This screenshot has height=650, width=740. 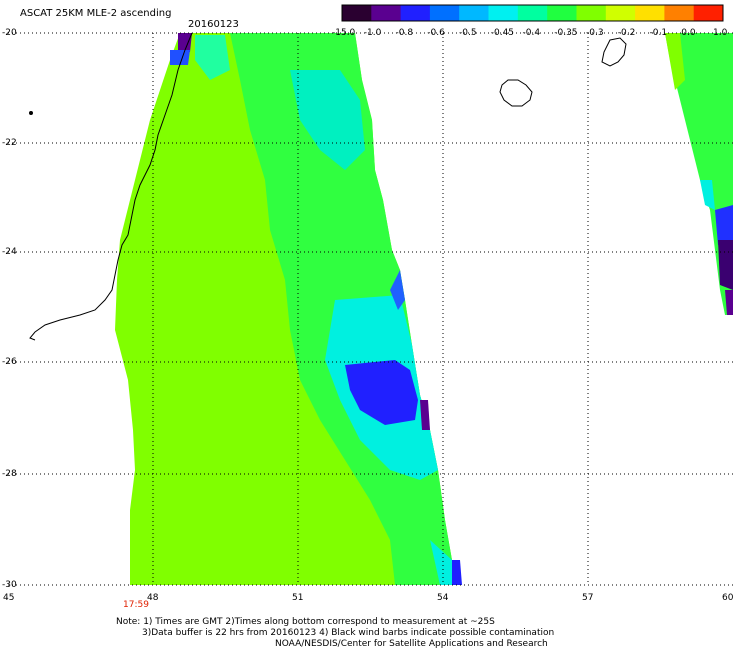 What do you see at coordinates (566, 33) in the screenshot?
I see `colorbar-tick-label: -0.35` at bounding box center [566, 33].